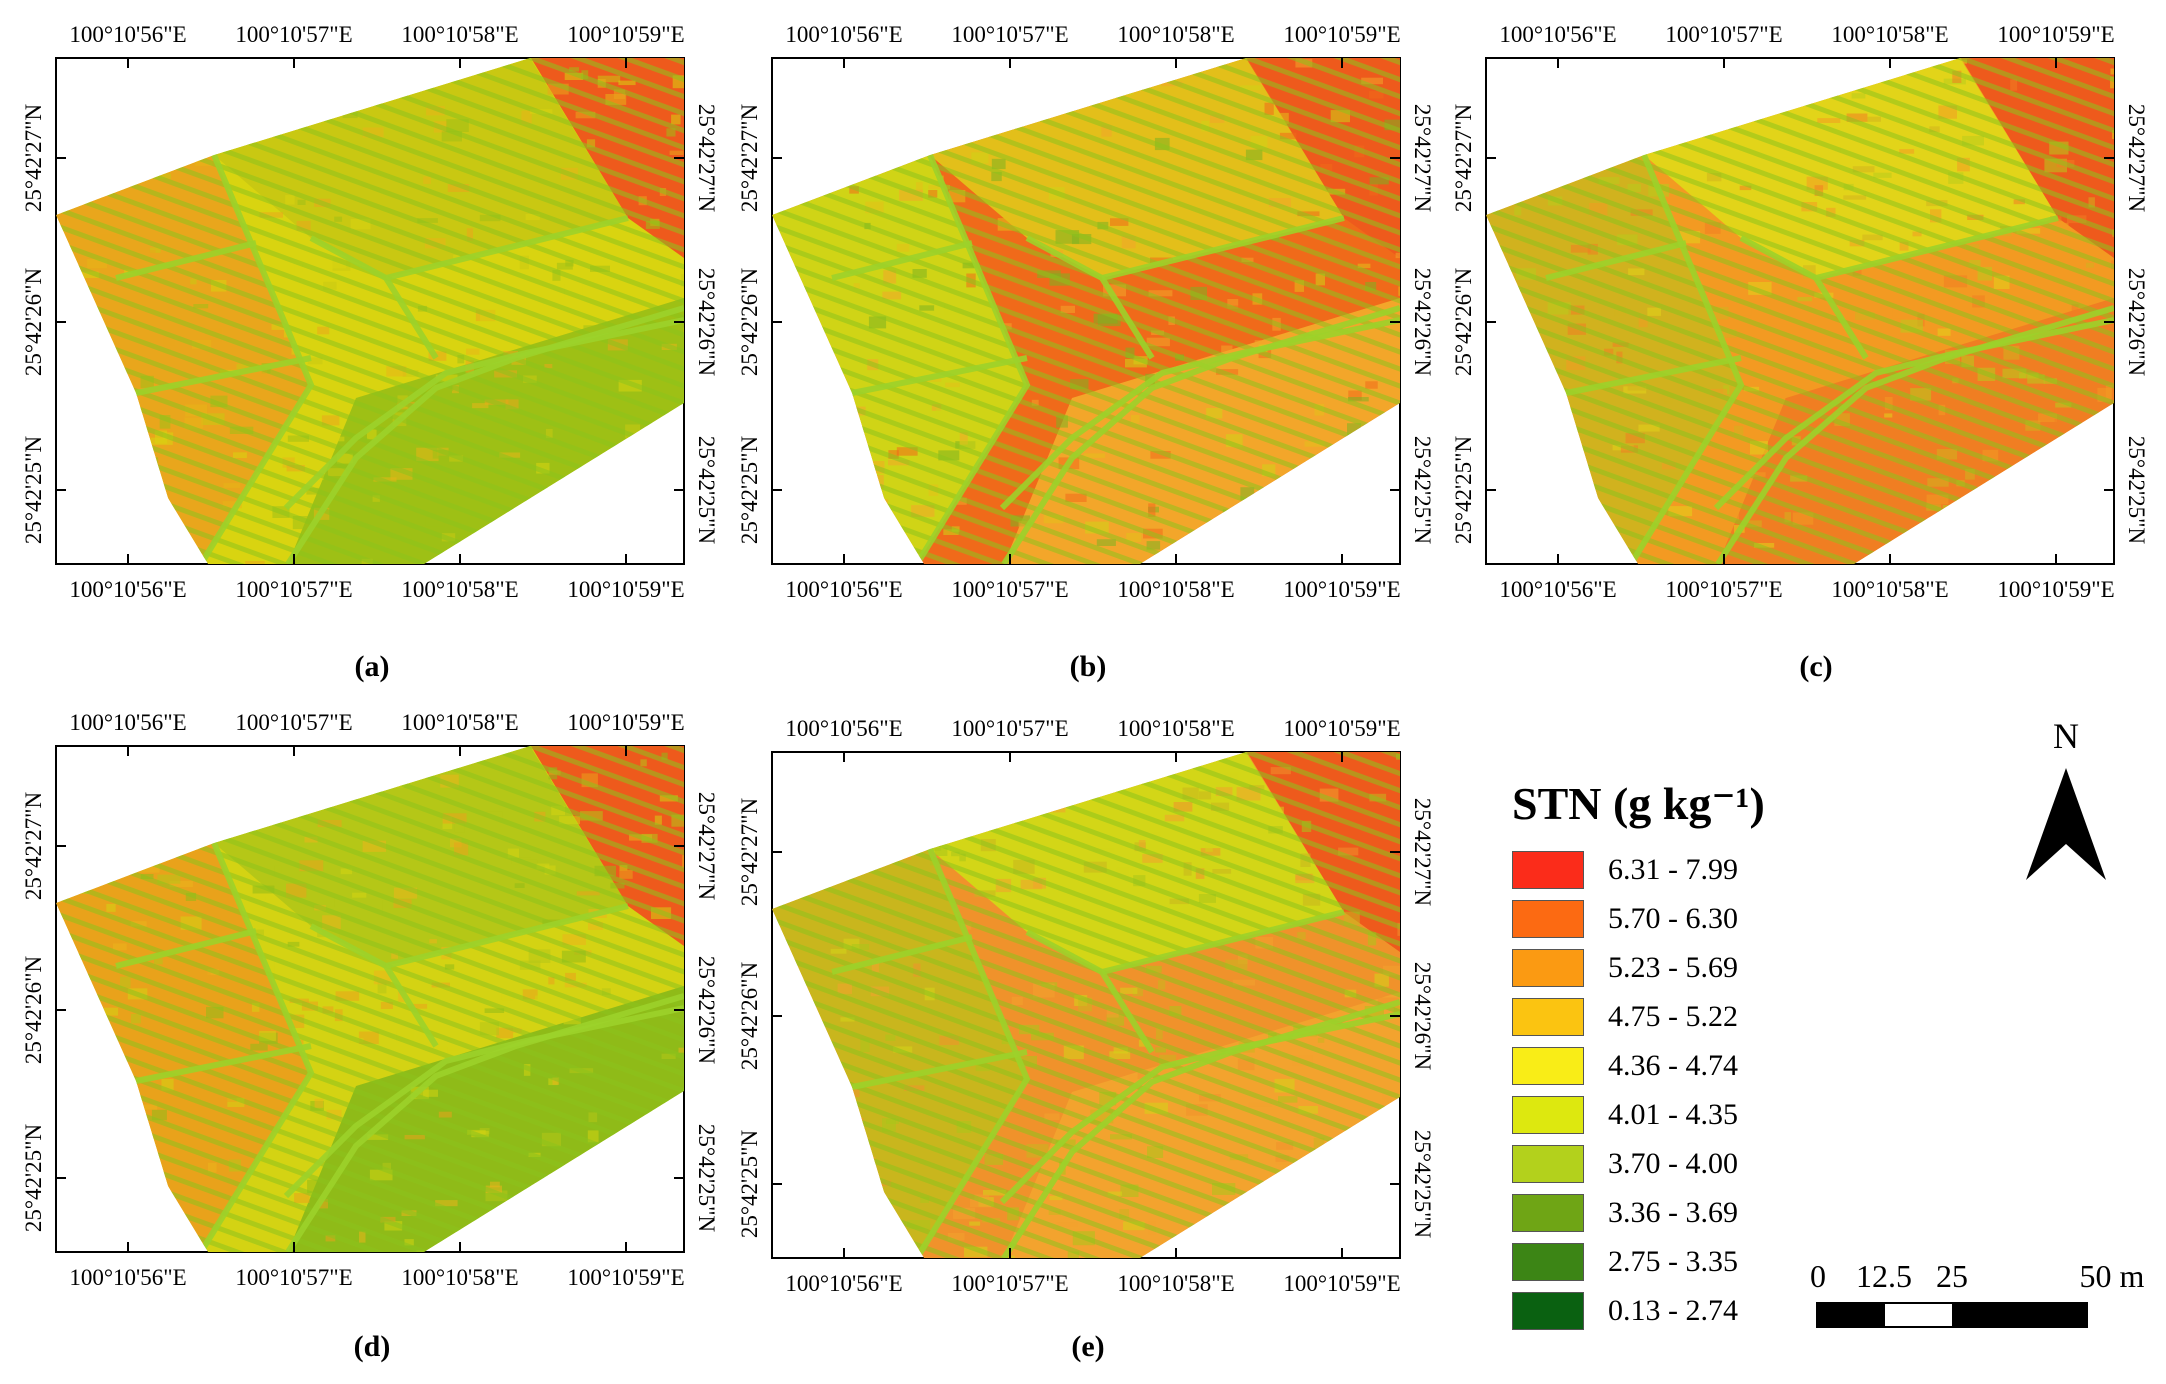  What do you see at coordinates (1673, 1310) in the screenshot?
I see `legend-label: 0.13 - 2.74` at bounding box center [1673, 1310].